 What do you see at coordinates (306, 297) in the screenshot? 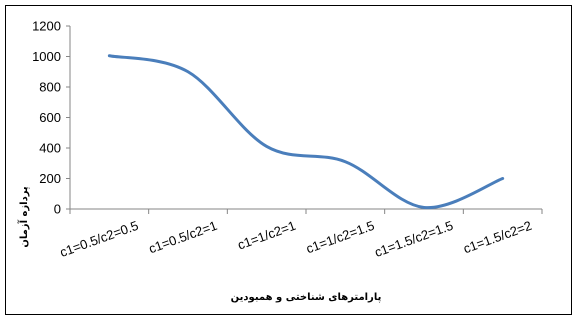
I see `x-axis-title: پارامترهای شناختی و همبودین` at bounding box center [306, 297].